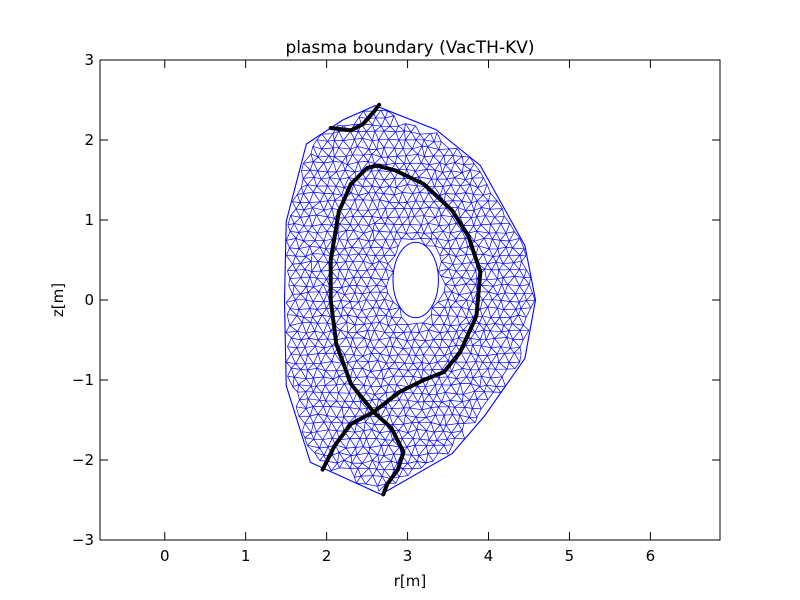 This screenshot has width=800, height=600. I want to click on y-tick-label: −3, so click(83, 540).